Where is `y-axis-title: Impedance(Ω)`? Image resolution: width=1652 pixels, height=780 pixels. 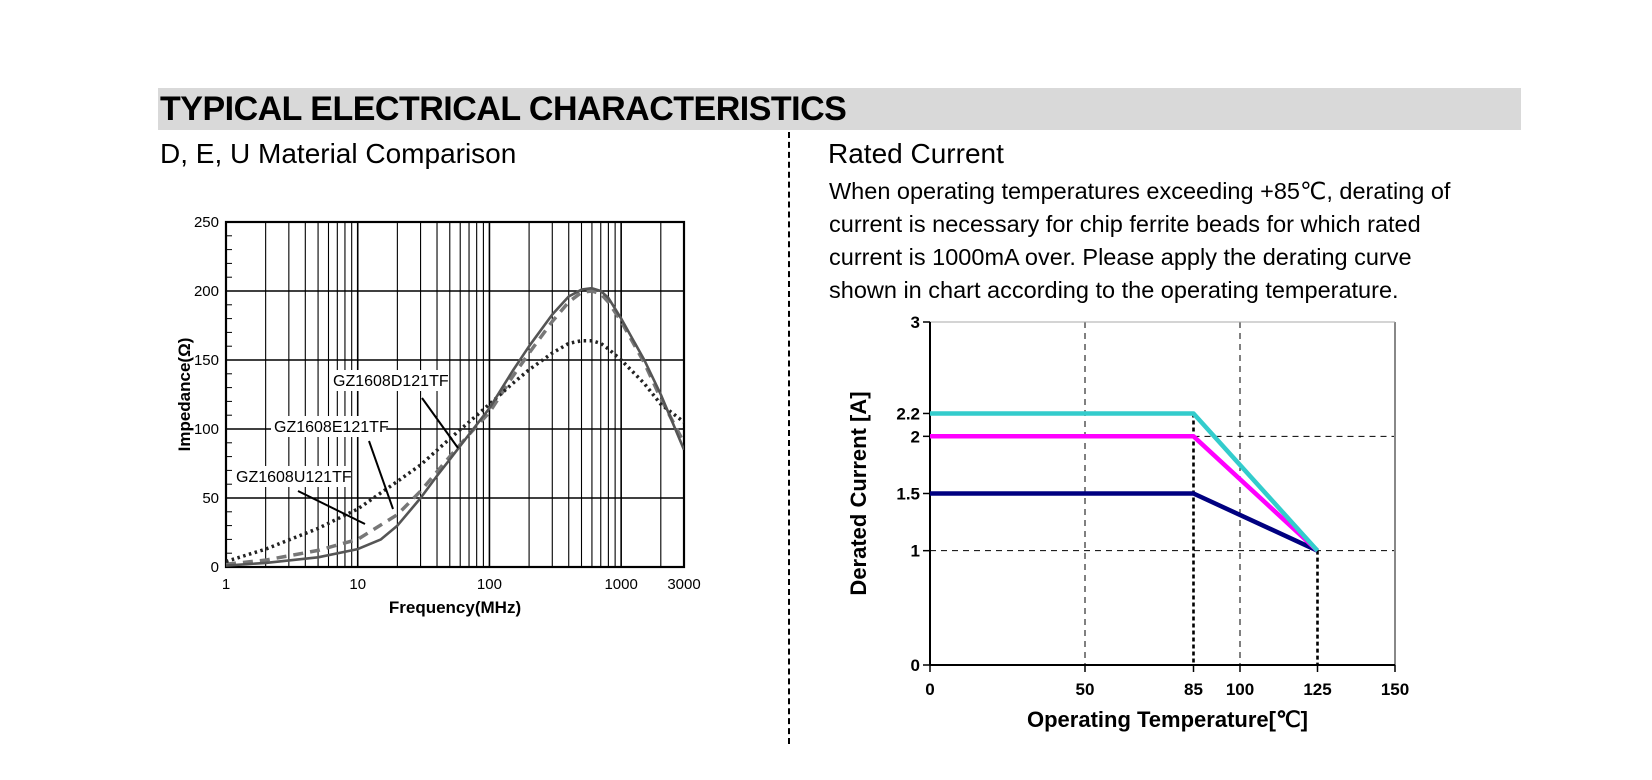
y-axis-title: Impedance(Ω) is located at coordinates (184, 395).